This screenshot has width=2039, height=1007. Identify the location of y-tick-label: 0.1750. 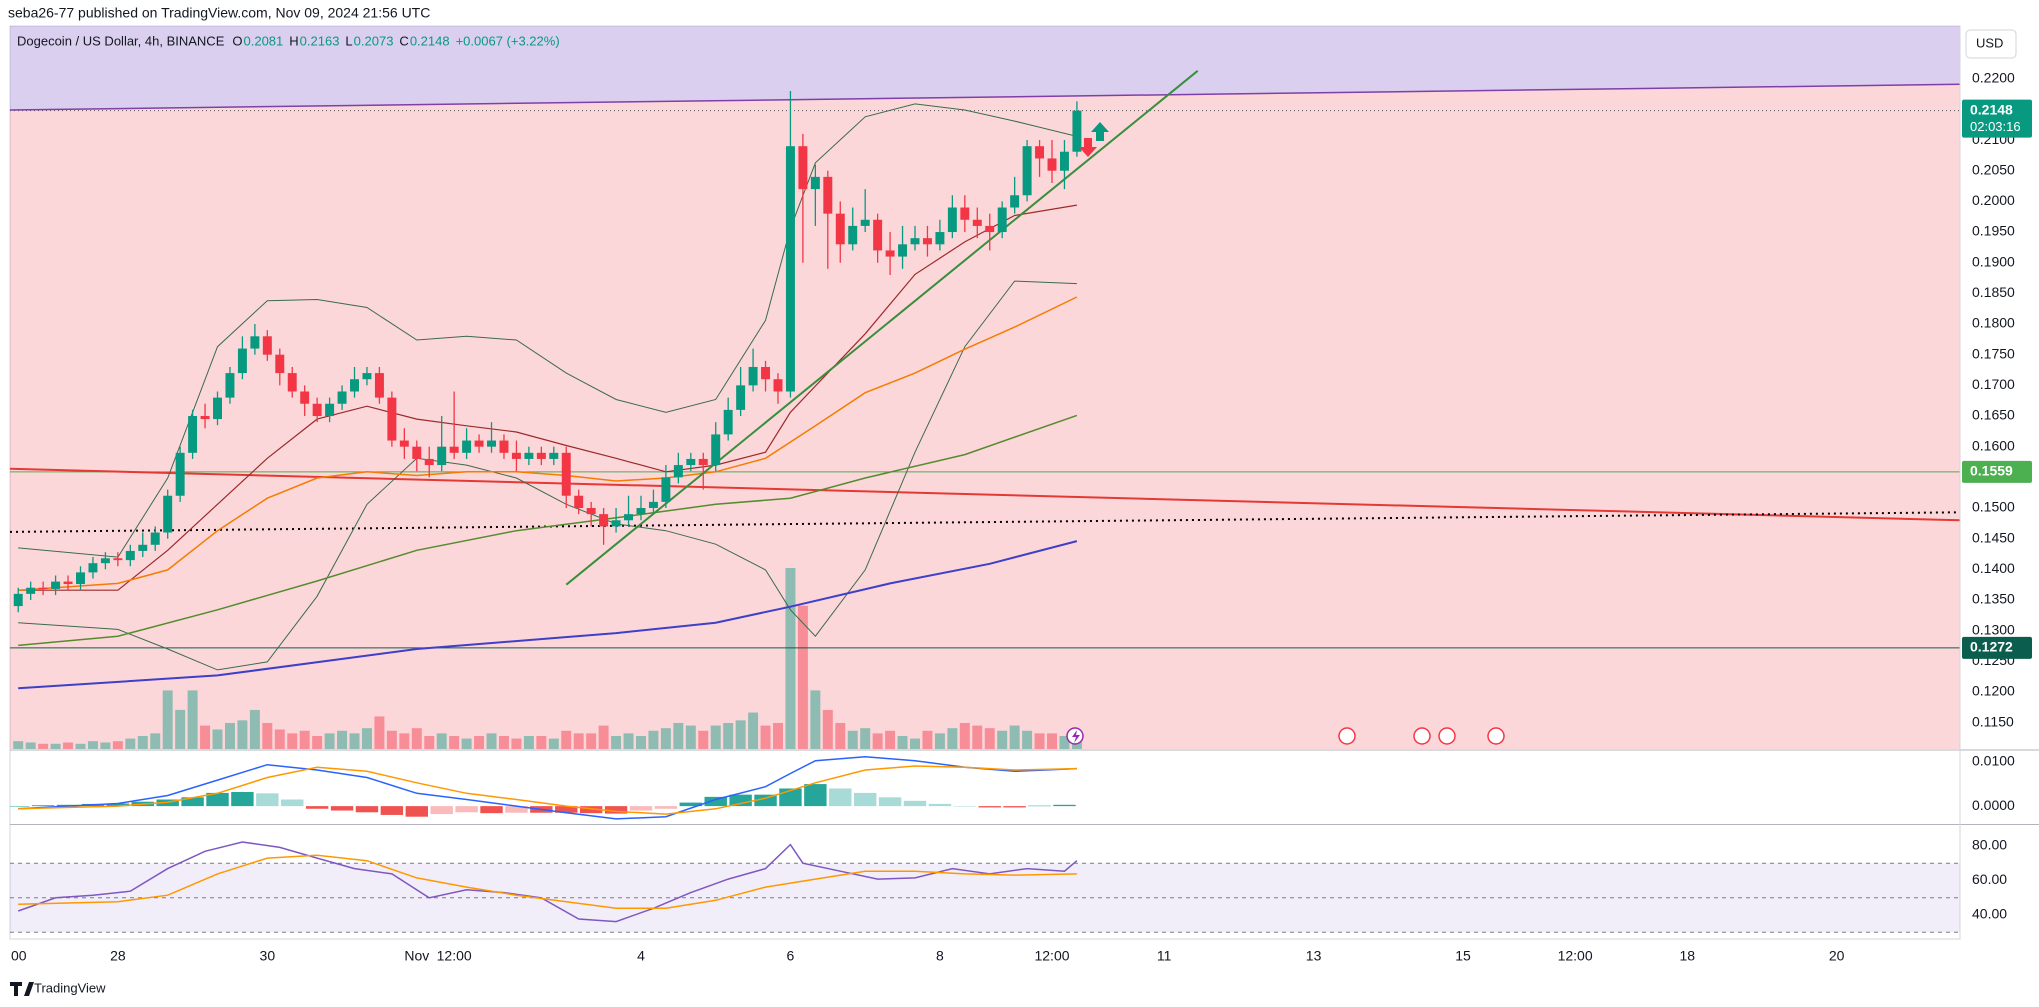
(1993, 353).